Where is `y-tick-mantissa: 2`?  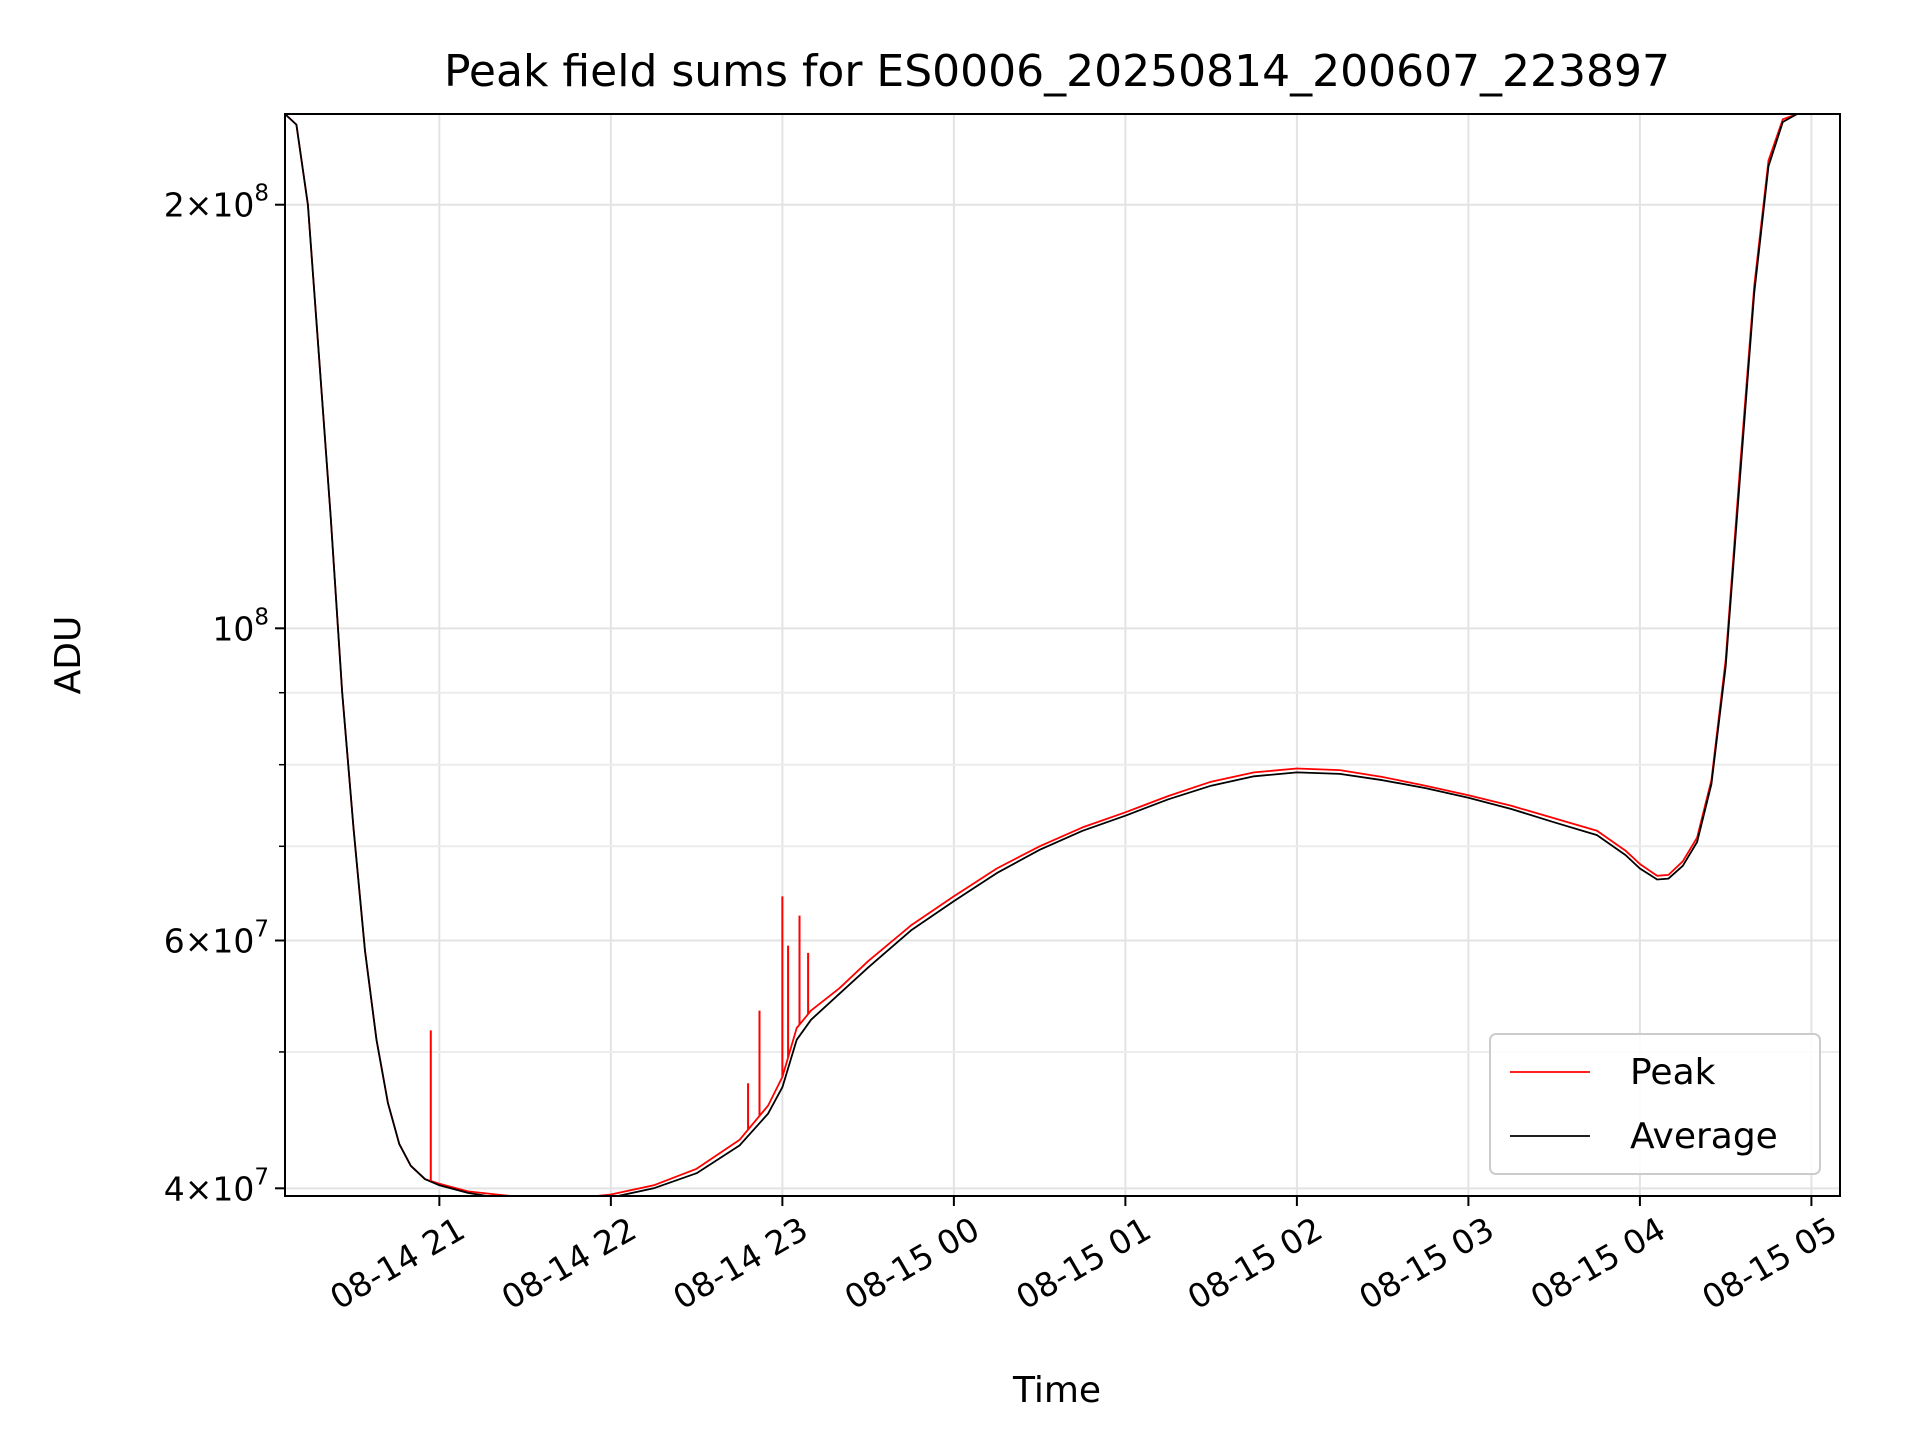
y-tick-mantissa: 2 is located at coordinates (174, 205).